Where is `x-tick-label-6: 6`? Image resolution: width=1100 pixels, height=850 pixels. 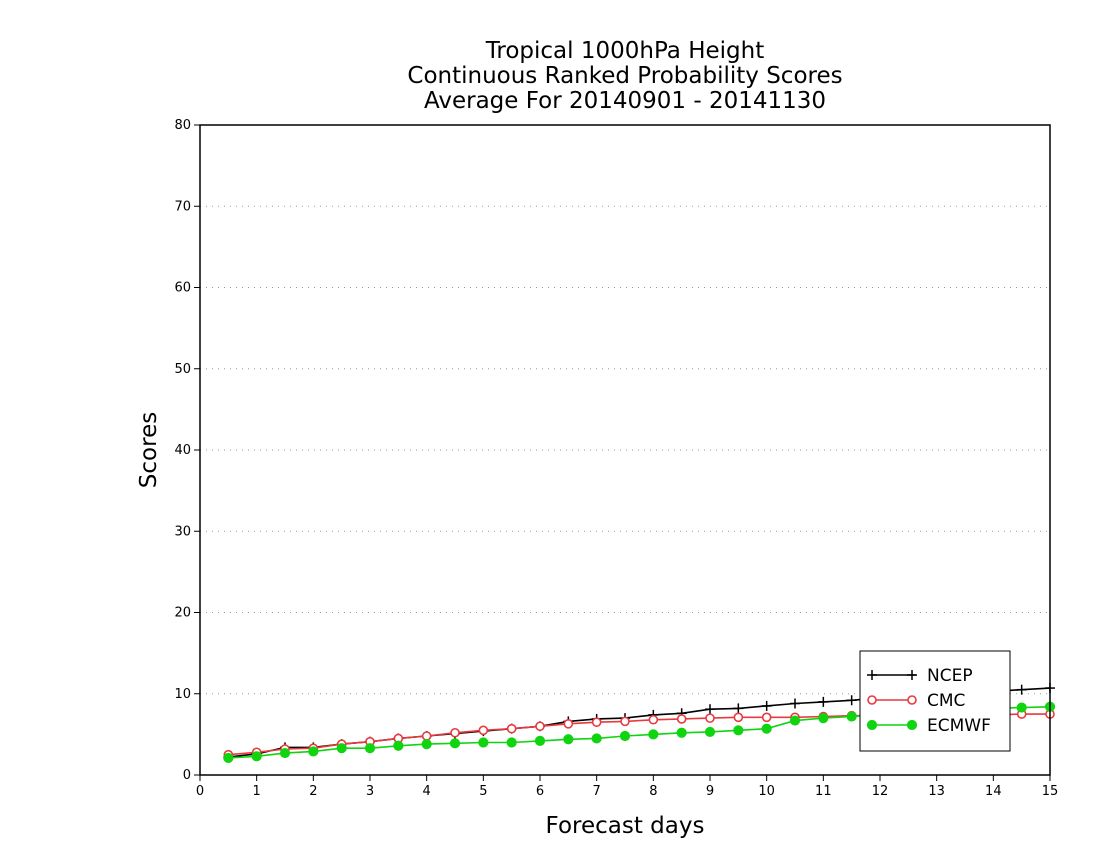 x-tick-label-6: 6 is located at coordinates (540, 791).